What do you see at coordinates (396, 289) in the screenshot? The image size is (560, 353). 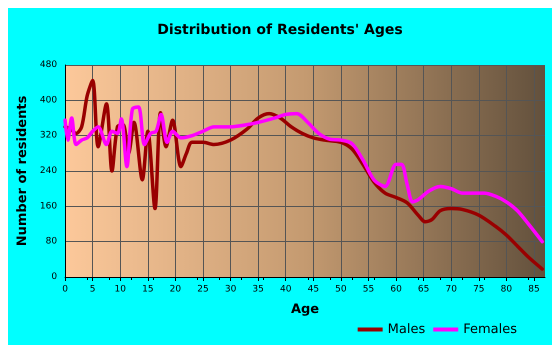 I see `x-tick-label: 60` at bounding box center [396, 289].